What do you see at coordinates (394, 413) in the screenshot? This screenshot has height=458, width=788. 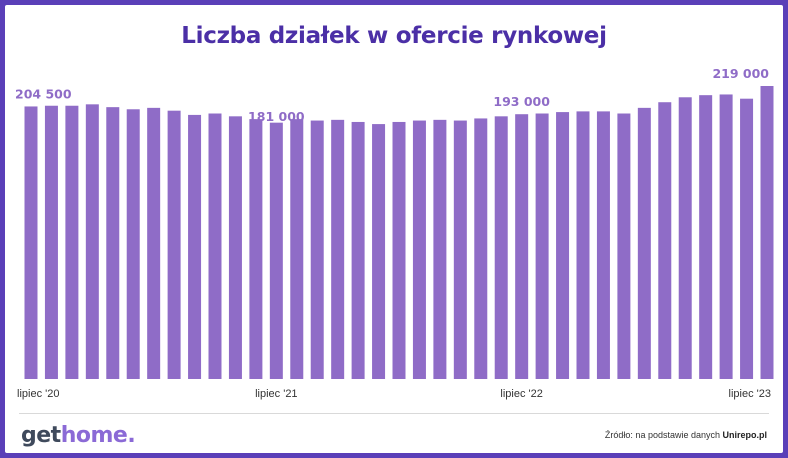 I see `footer-divider` at bounding box center [394, 413].